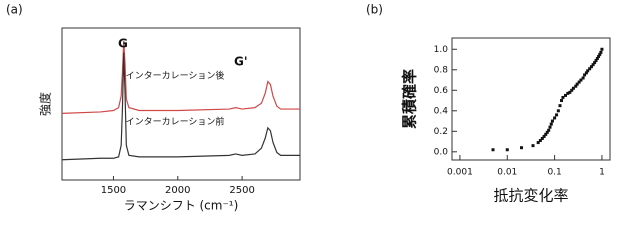 The height and width of the screenshot is (240, 630). Describe the element at coordinates (441, 111) in the screenshot. I see `y-tick-label: 0.4` at that location.